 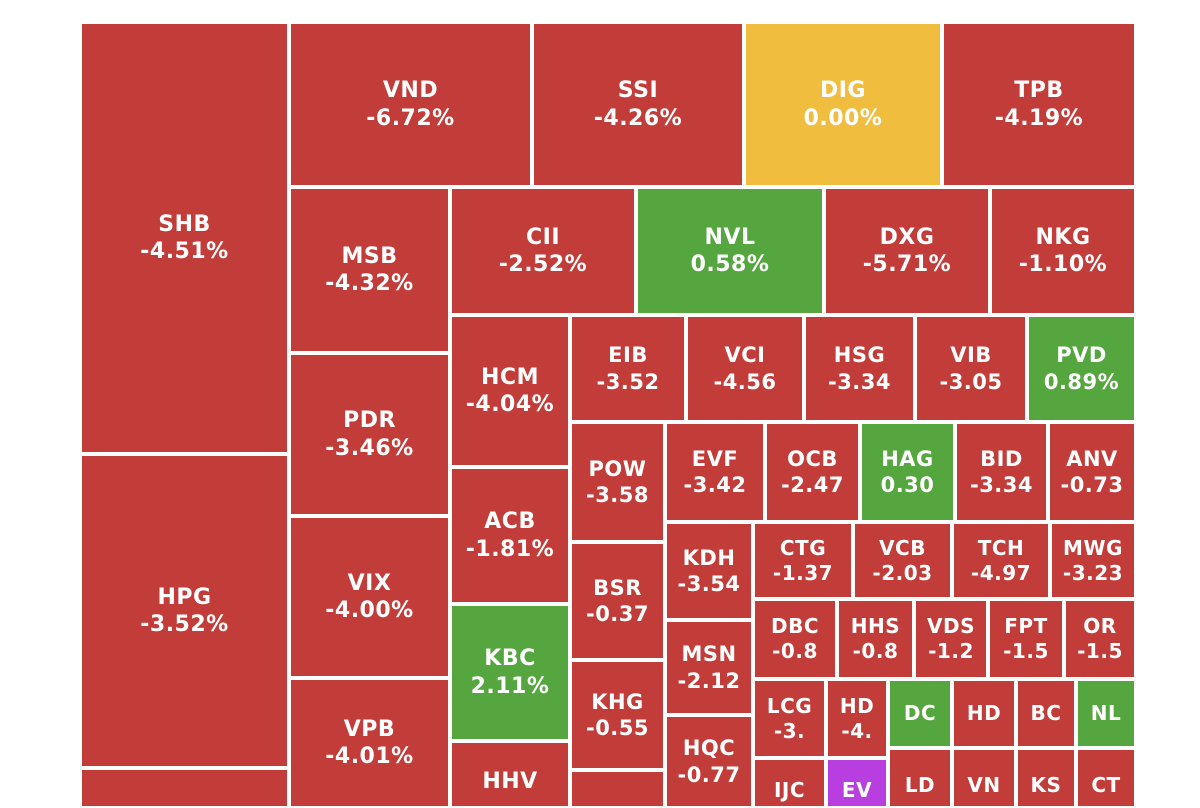 I want to click on treemap-tile: SHB -4.51%, so click(x=184, y=238).